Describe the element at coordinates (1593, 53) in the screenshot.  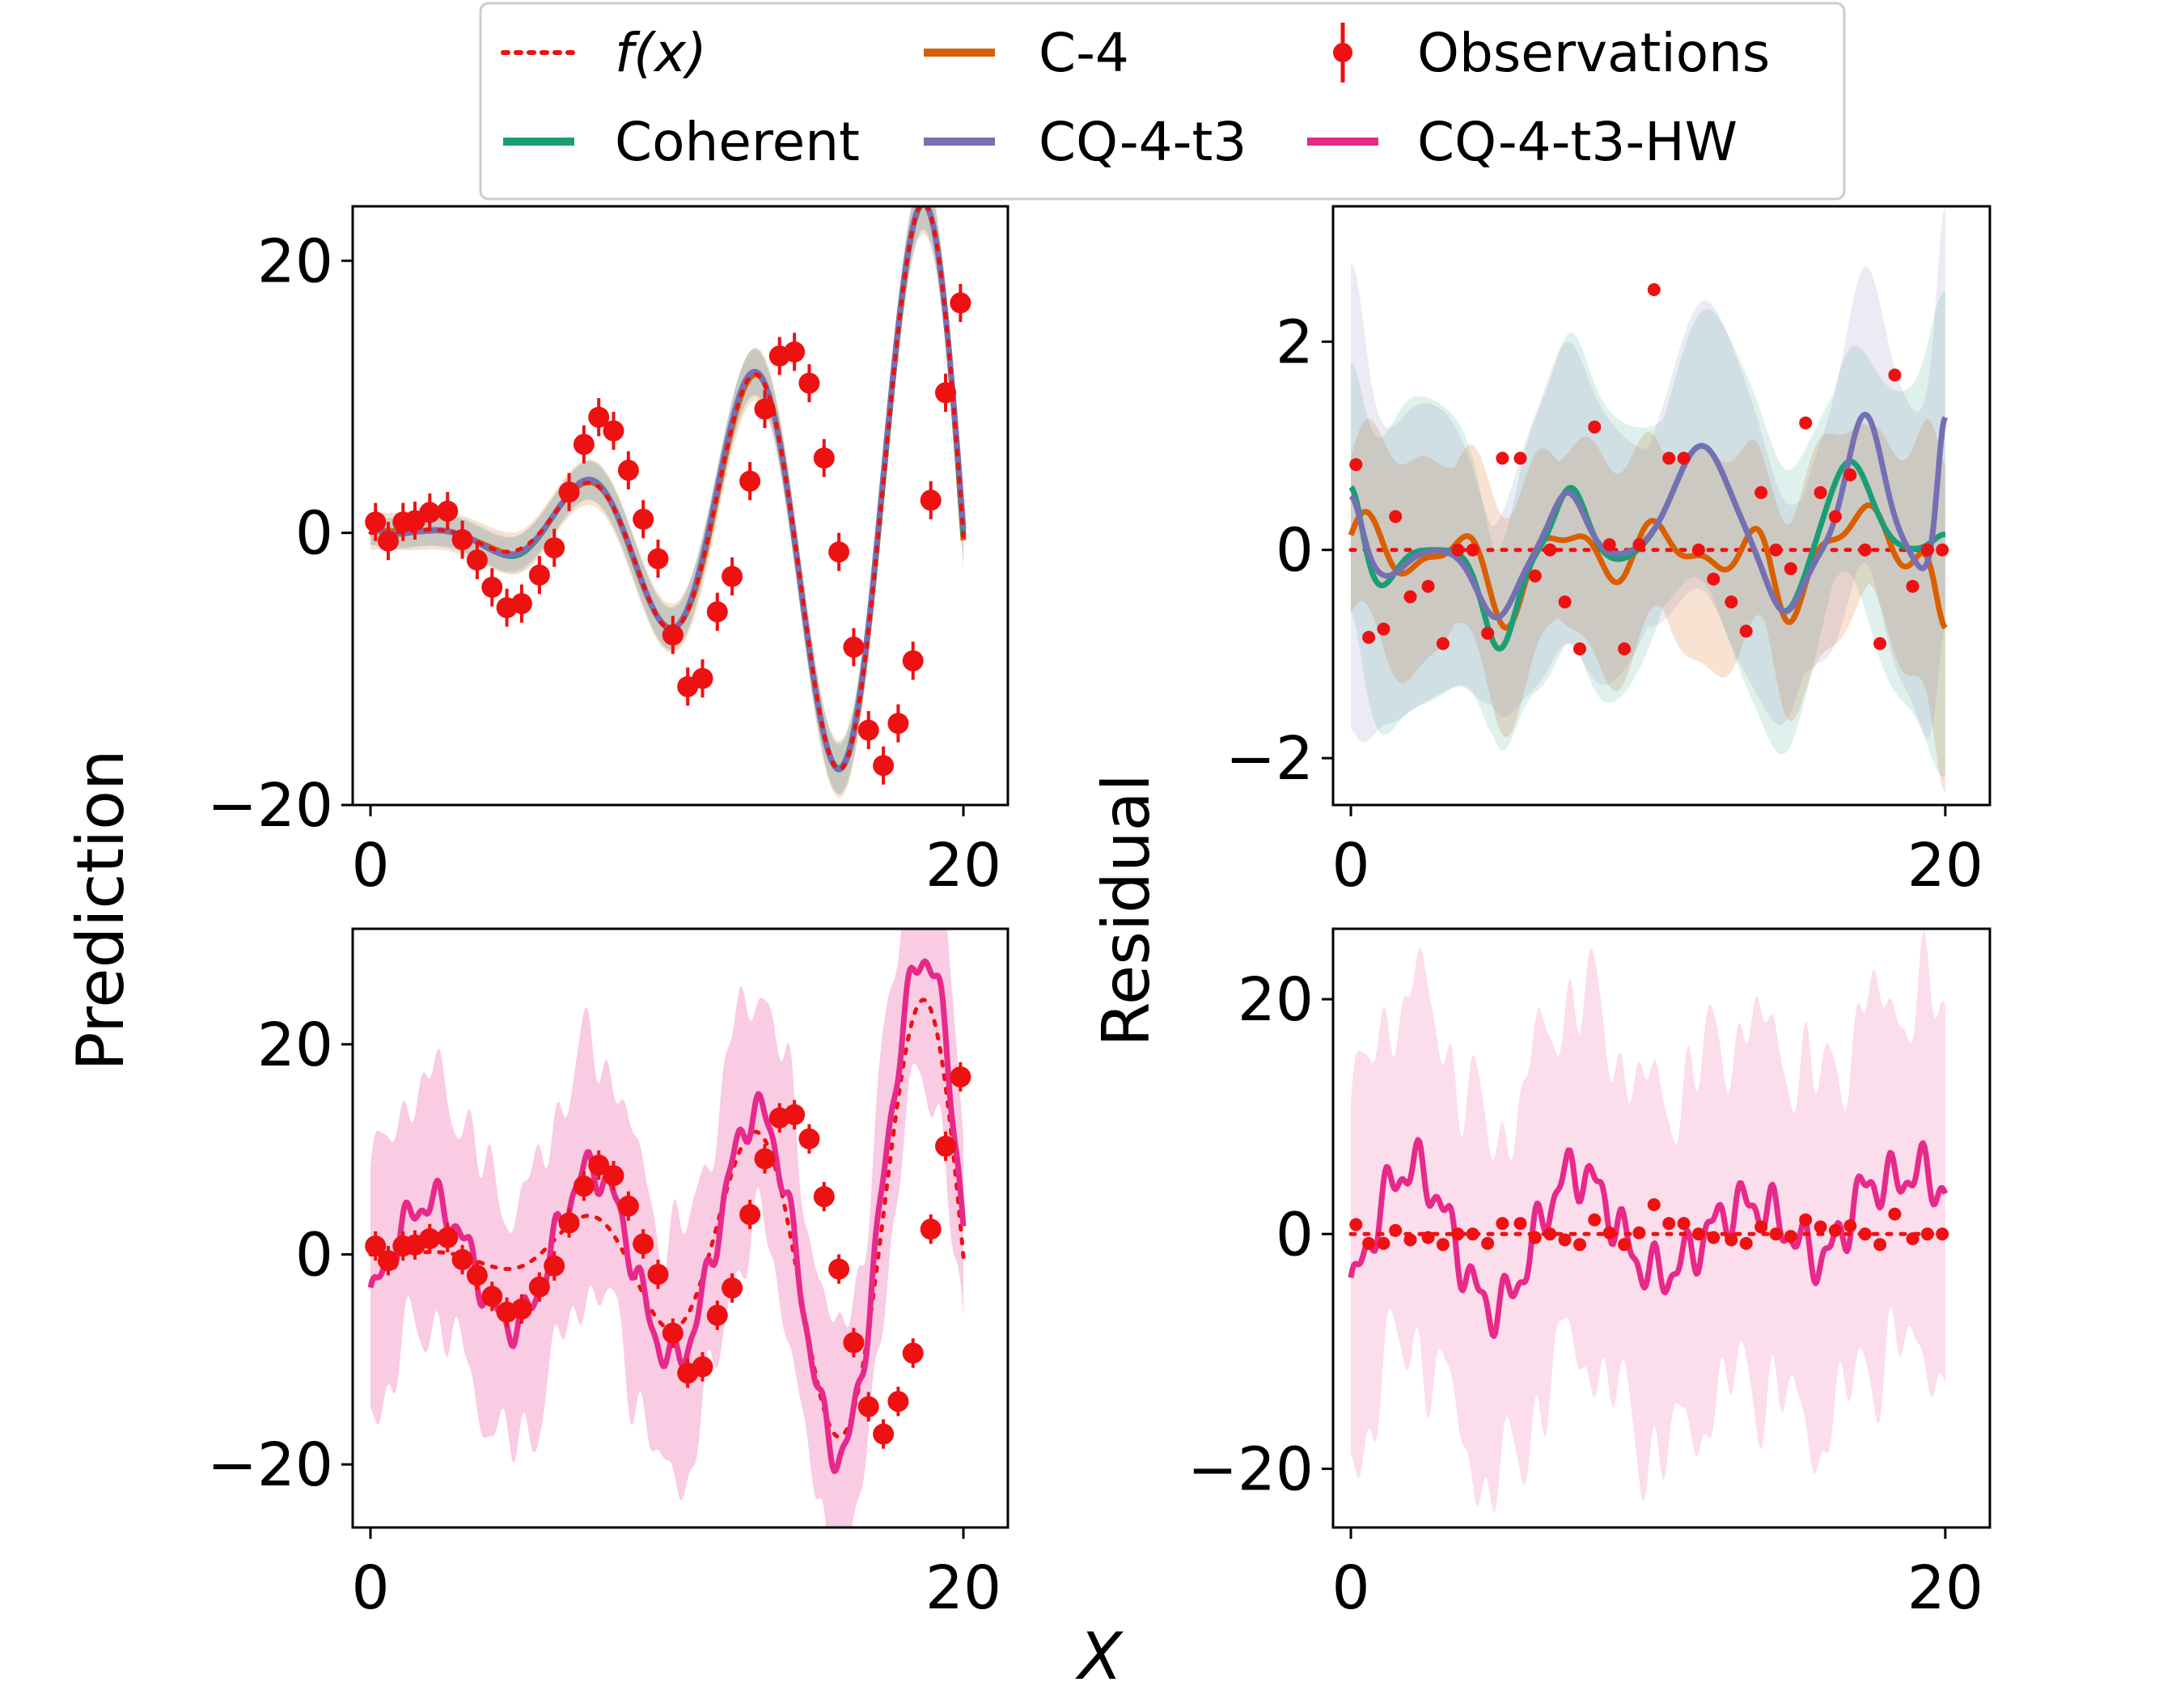
I see `legend-label-observations: Observations` at that location.